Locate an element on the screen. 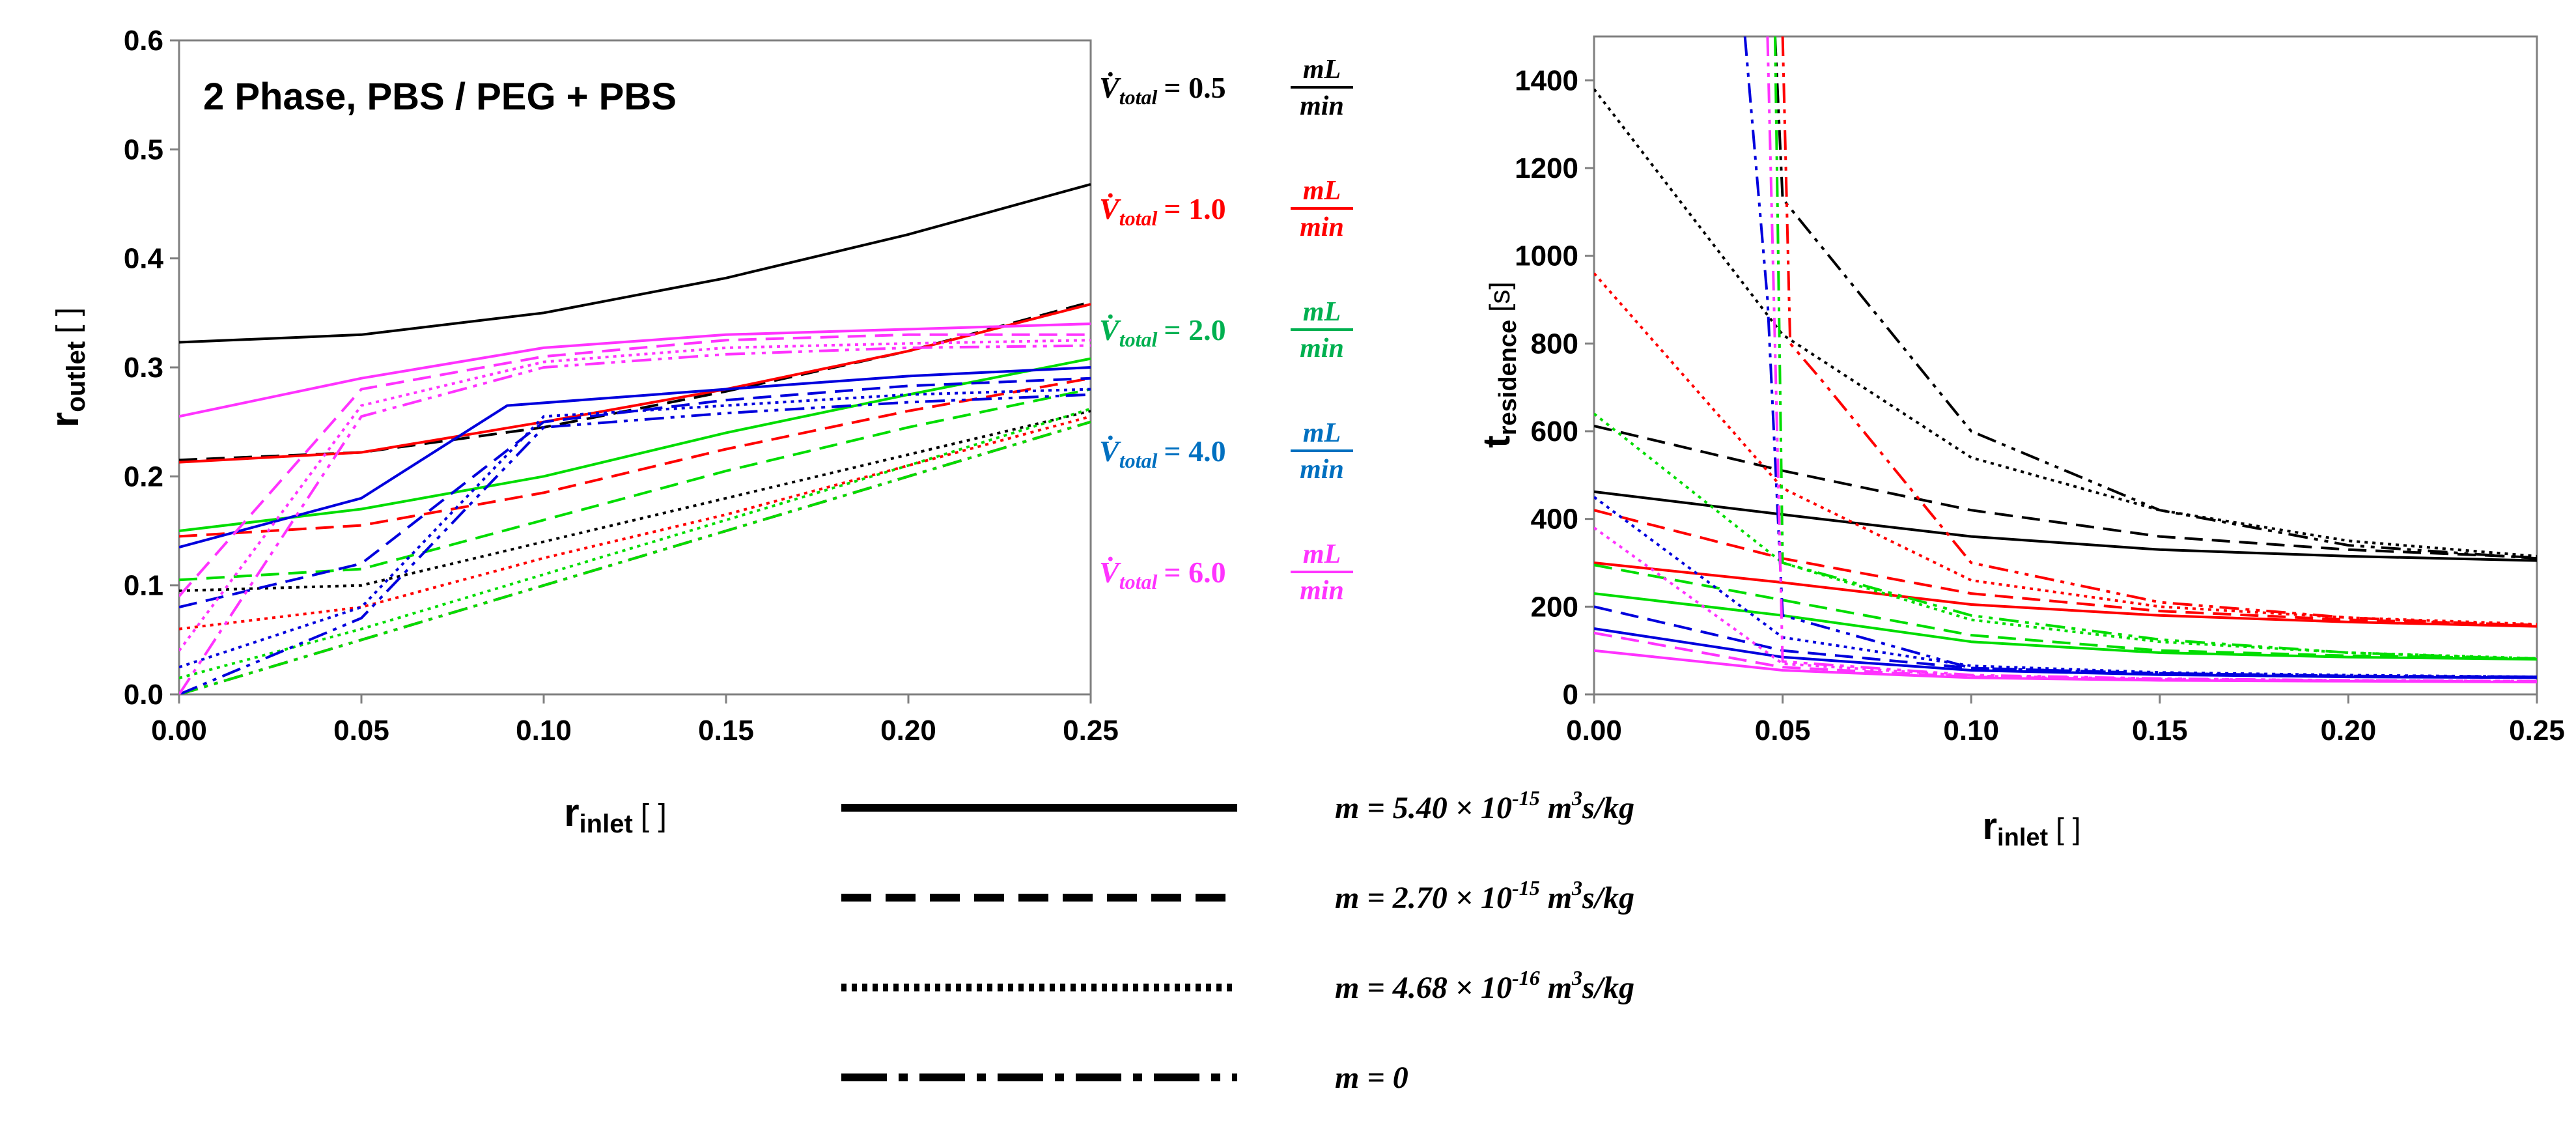 The width and height of the screenshot is (2576, 1123). flow-legend-label: V̇total = 4.0 is located at coordinates (1163, 453).